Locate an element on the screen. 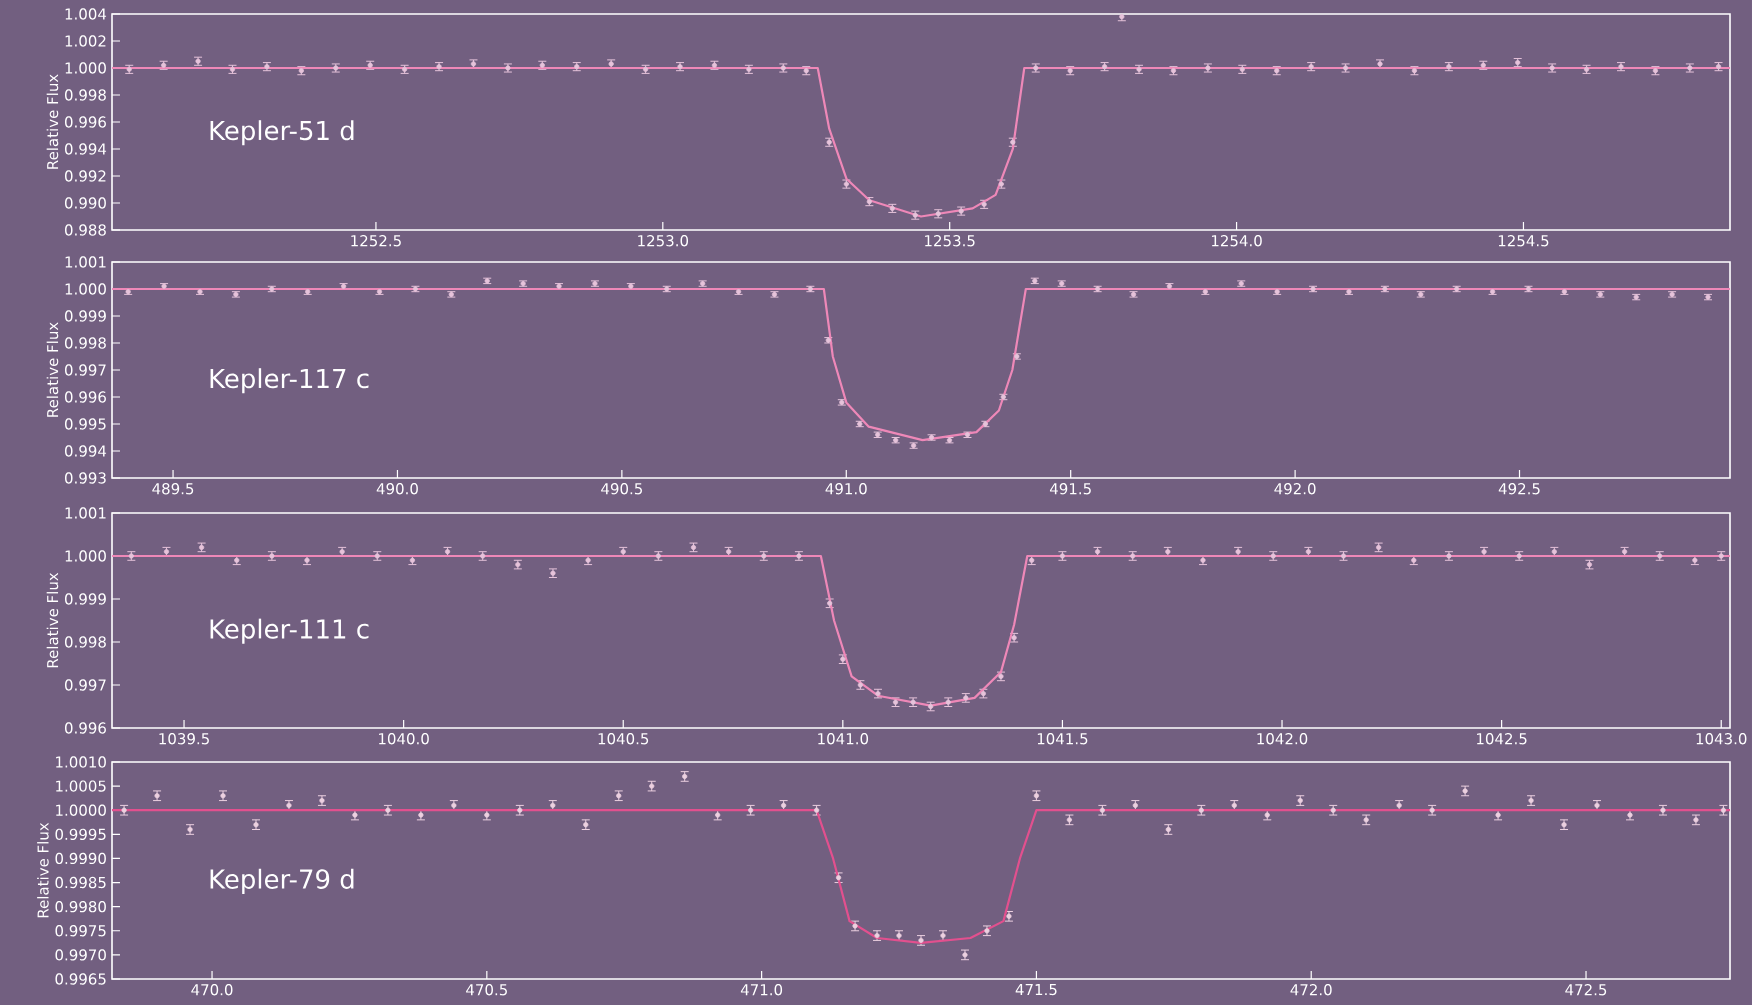  x-tick-label: 492.0 is located at coordinates (1295, 489).